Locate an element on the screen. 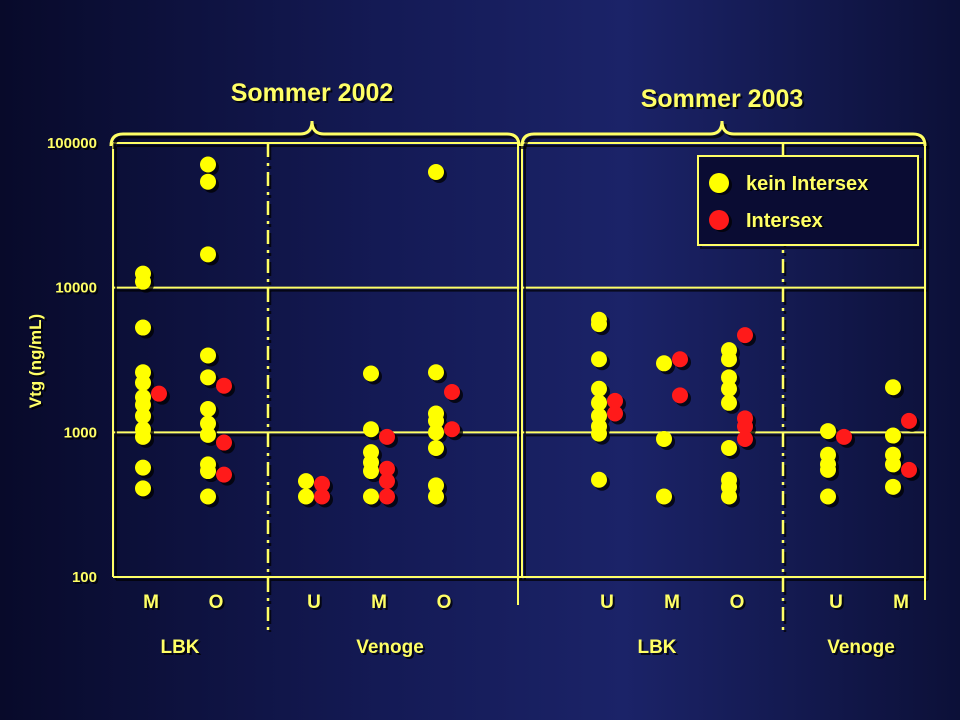  y-tick-label-shadow: 100 is located at coordinates (86, 579).